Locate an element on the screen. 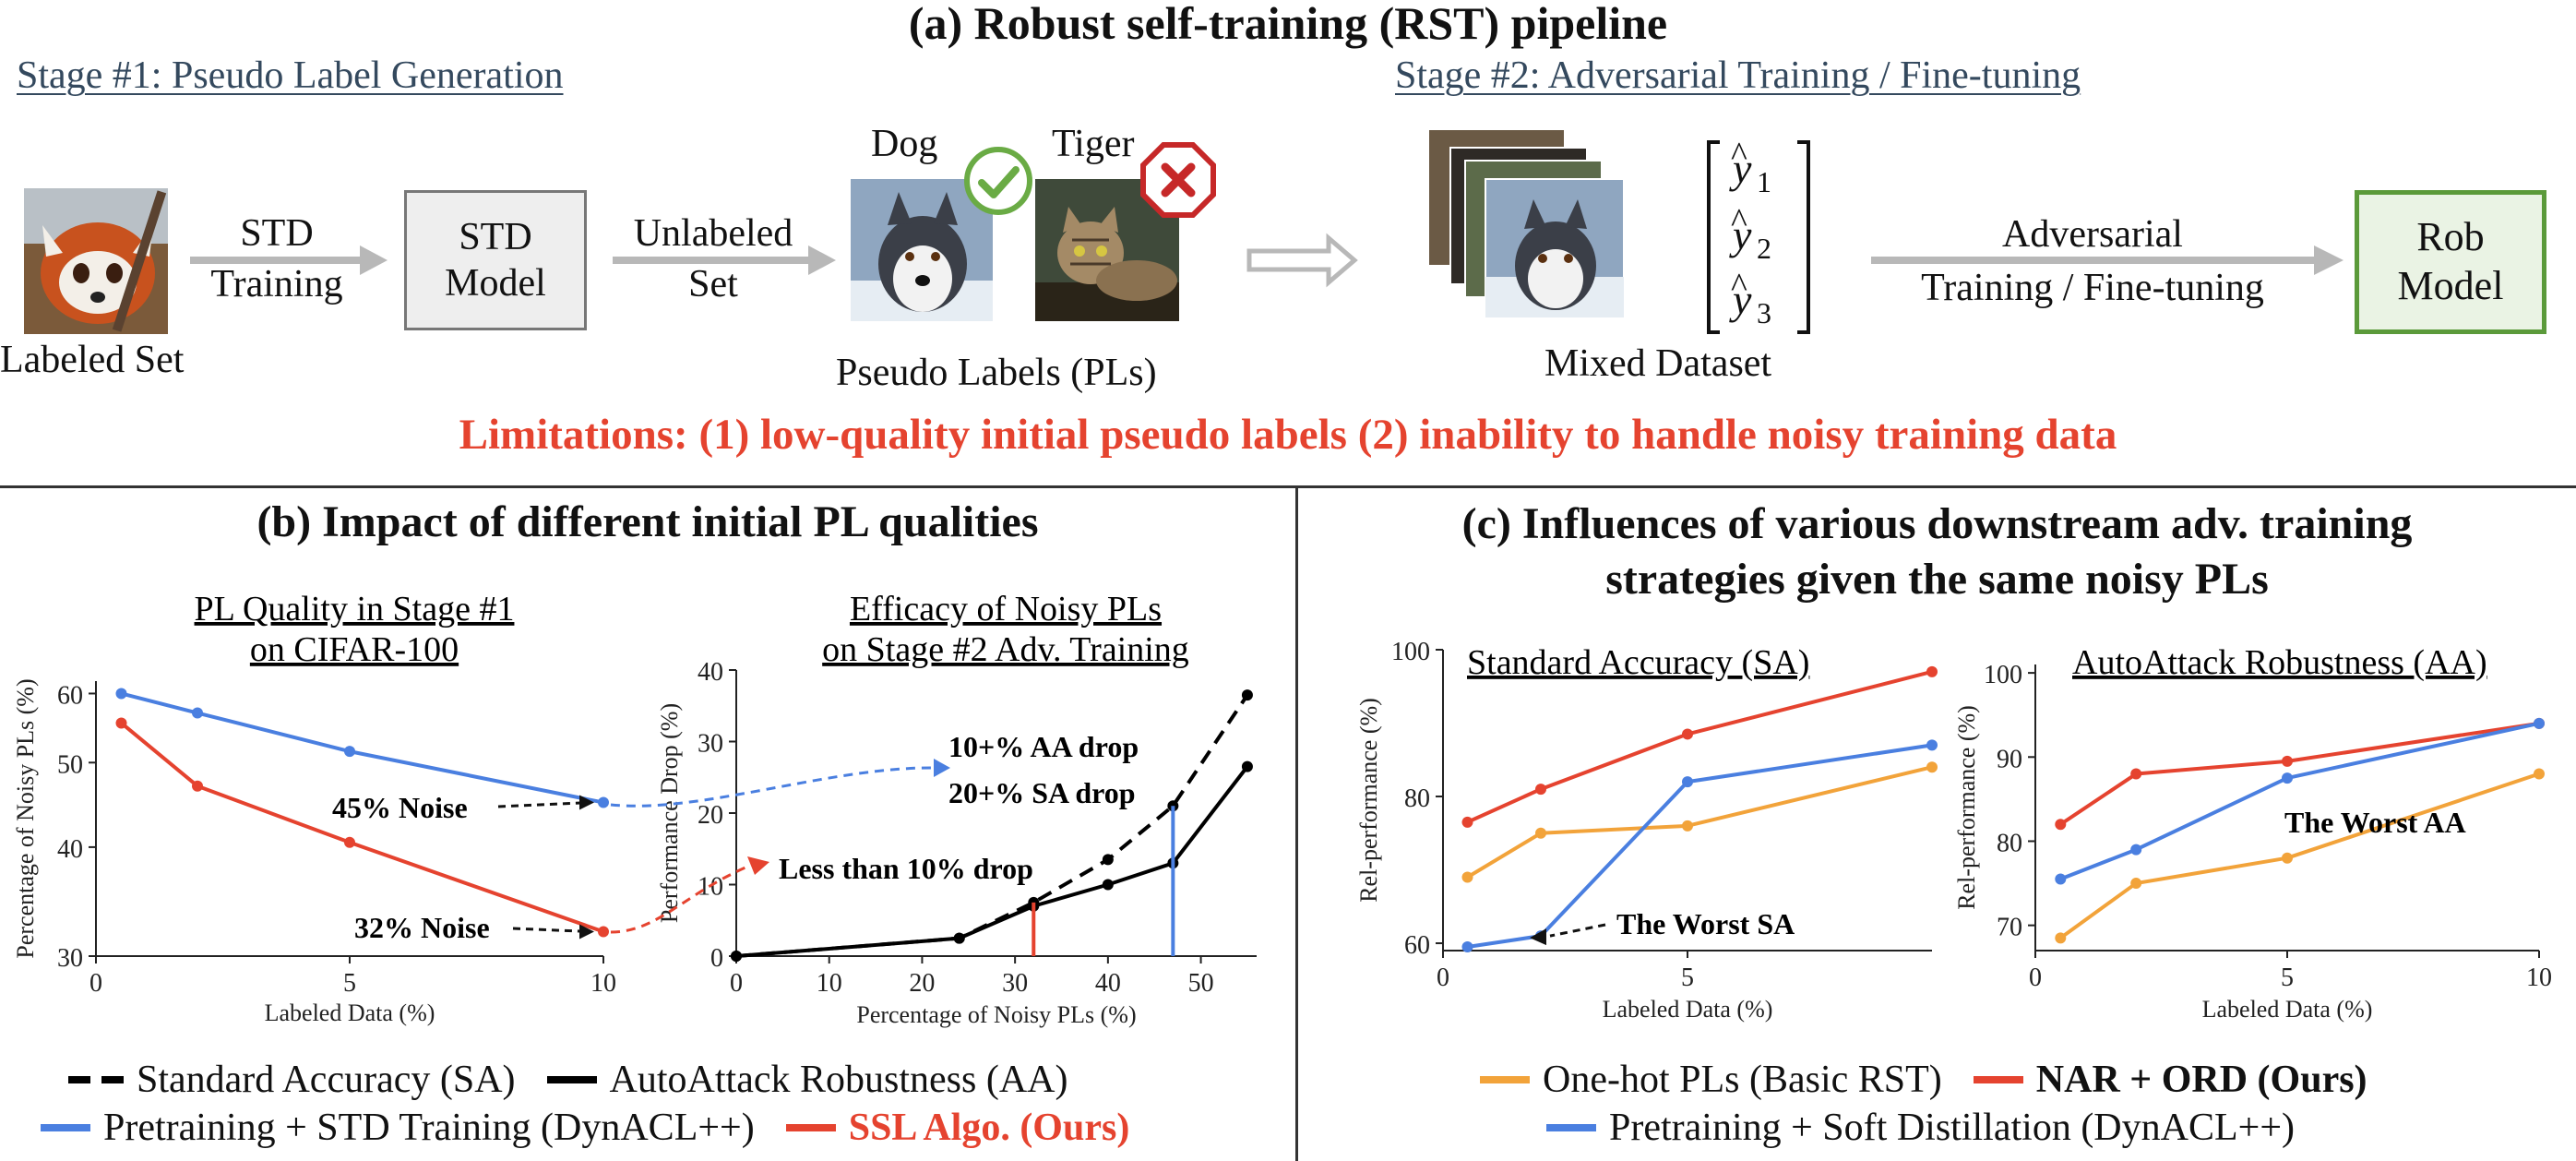 The width and height of the screenshot is (2576, 1161). legend-sa: Standard Accuracy (SA) is located at coordinates (292, 1080).